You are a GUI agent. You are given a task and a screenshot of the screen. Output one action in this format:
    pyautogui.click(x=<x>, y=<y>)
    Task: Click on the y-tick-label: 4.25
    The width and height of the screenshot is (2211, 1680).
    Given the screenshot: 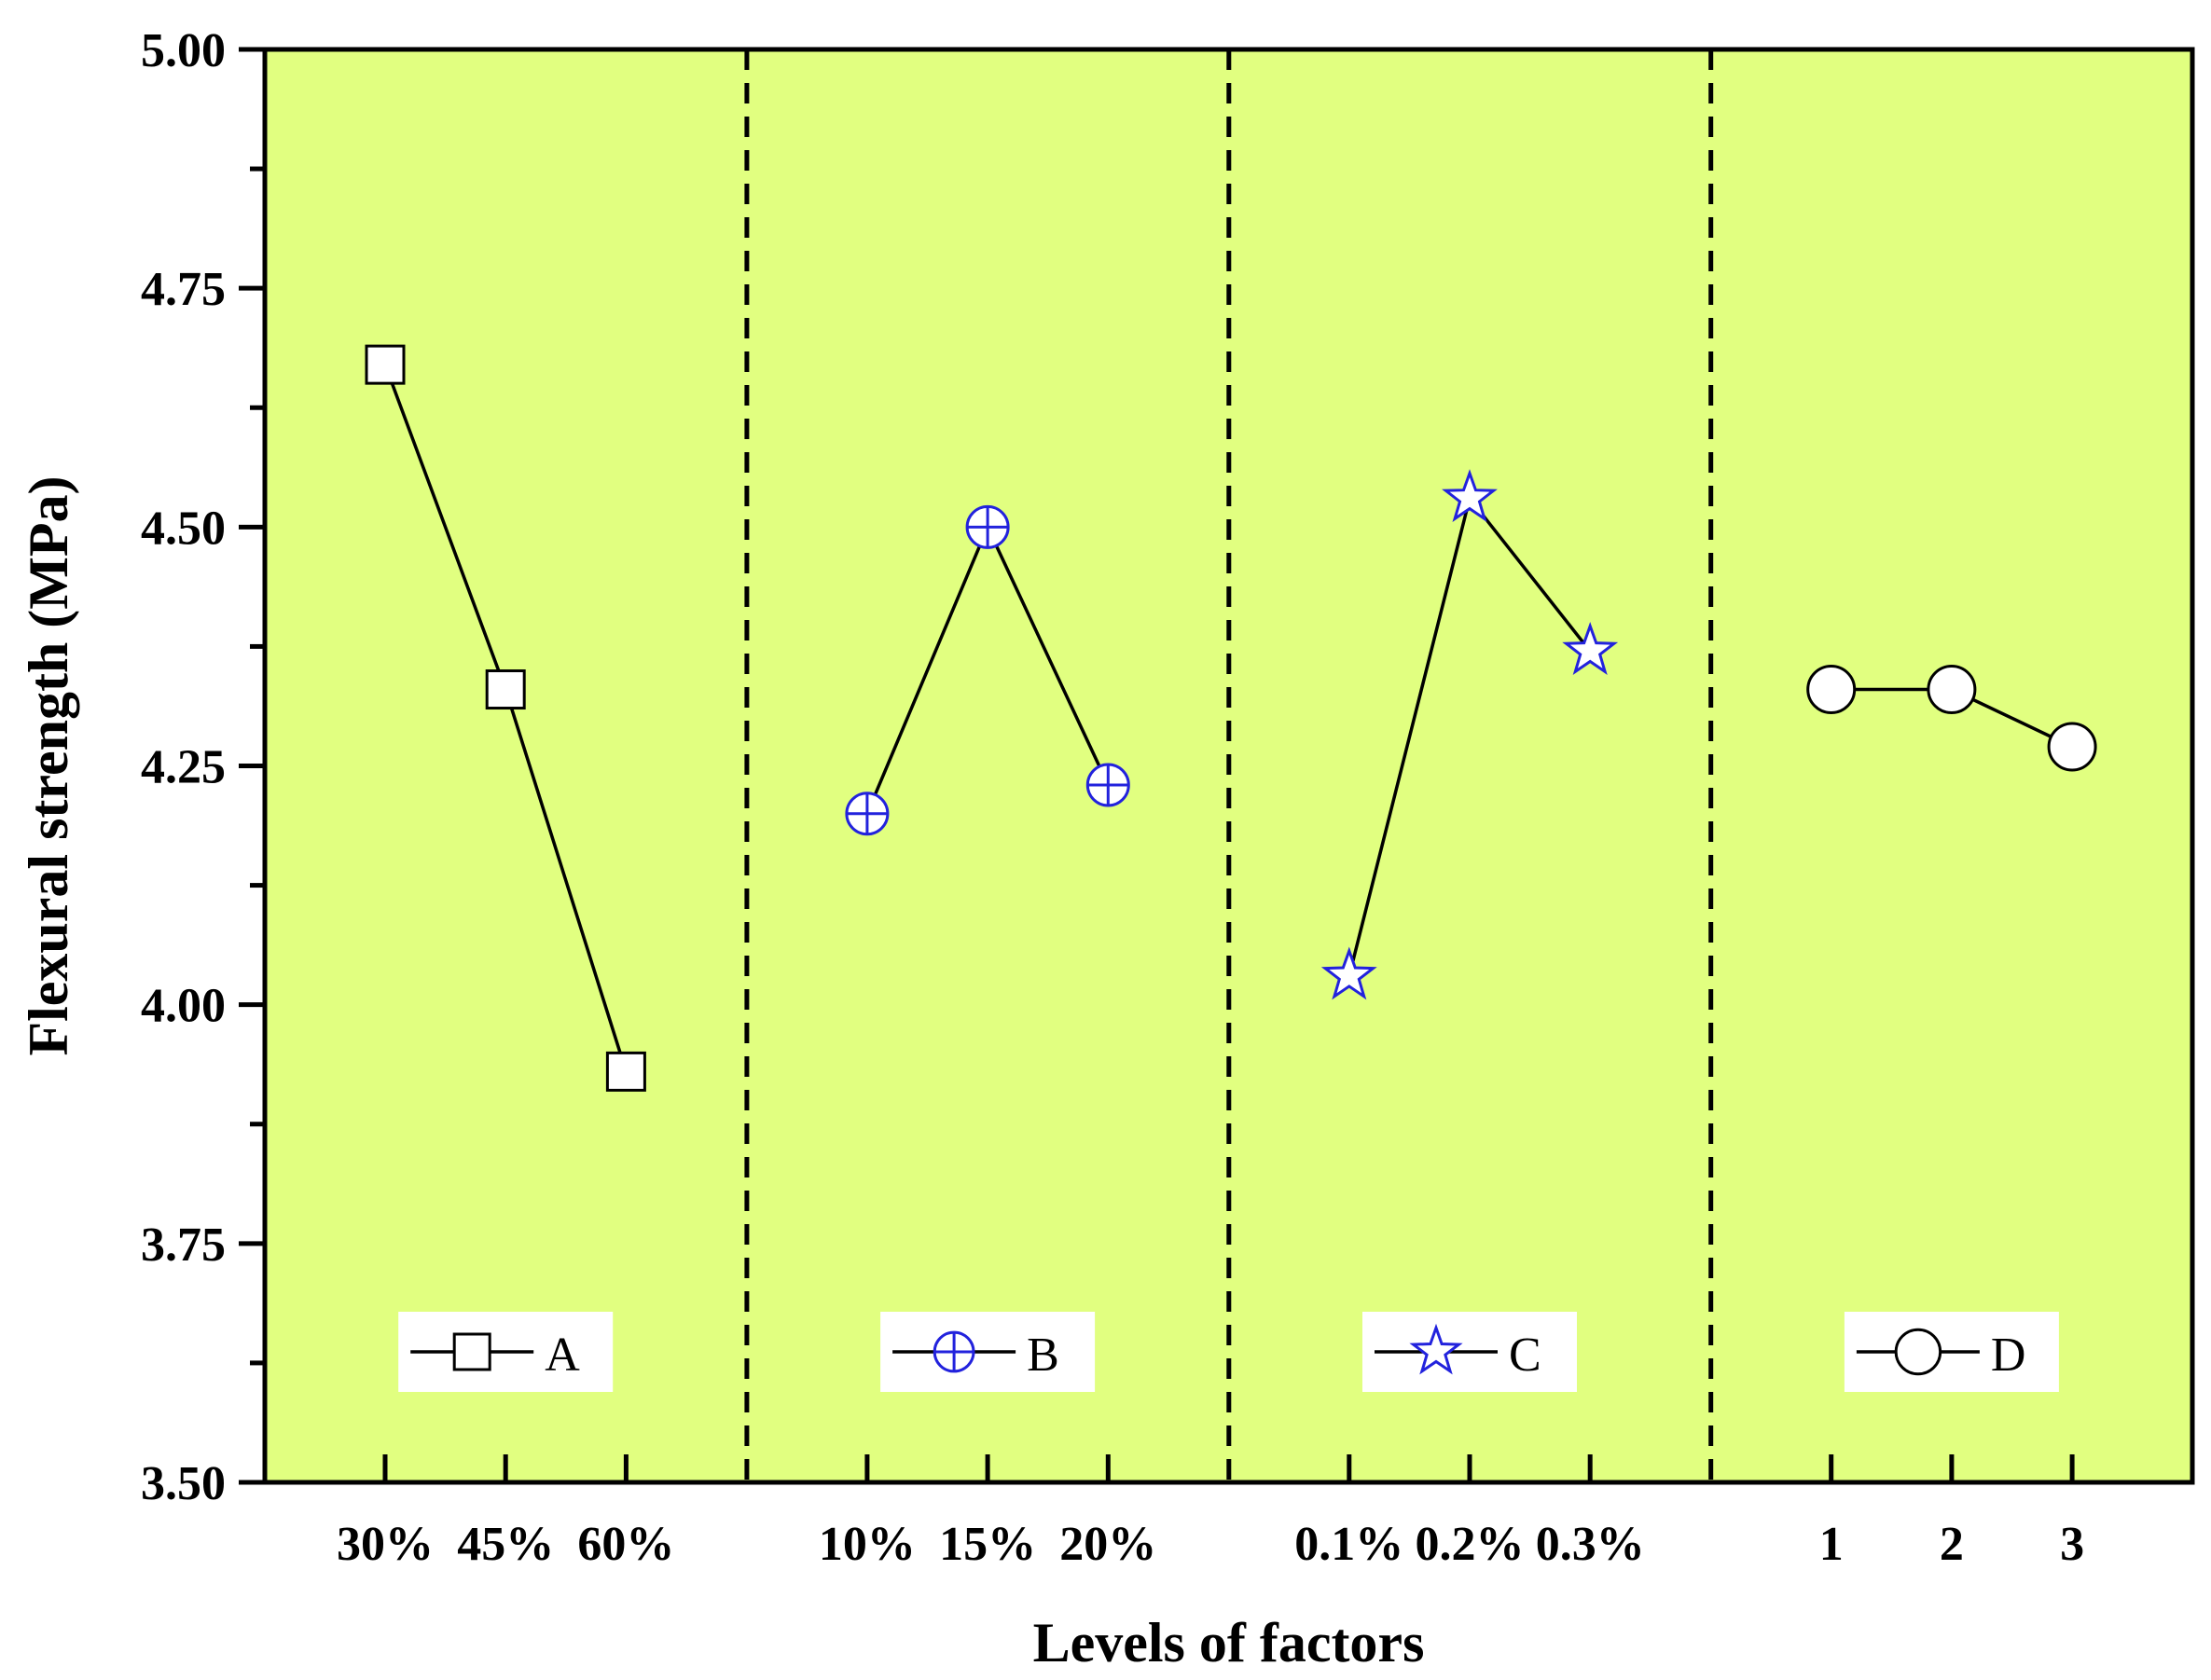 What is the action you would take?
    pyautogui.click(x=183, y=767)
    